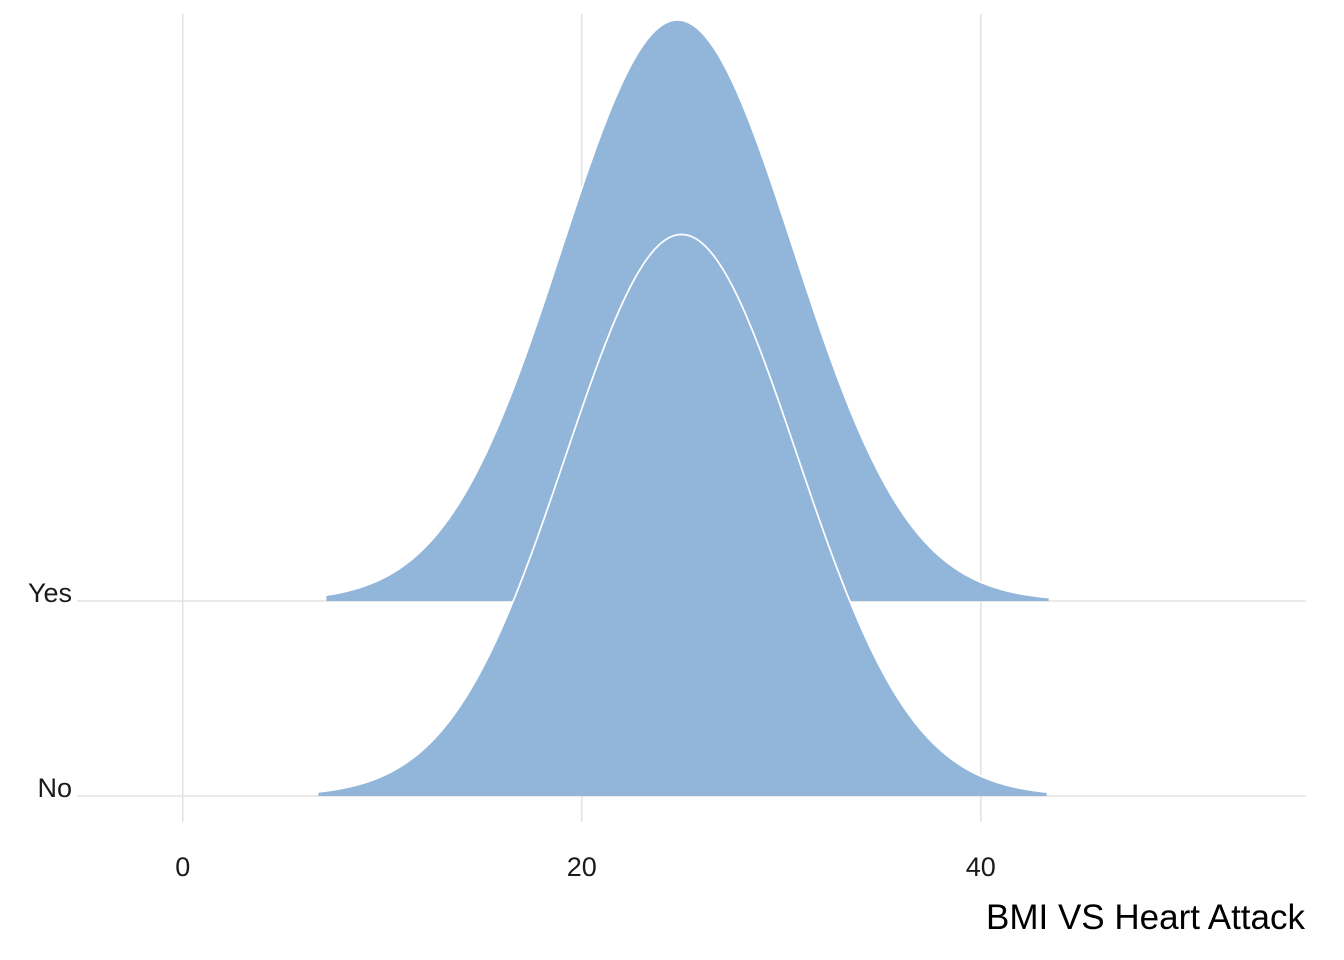 The width and height of the screenshot is (1344, 960). I want to click on y-tick-label-yes: Yes, so click(50, 593).